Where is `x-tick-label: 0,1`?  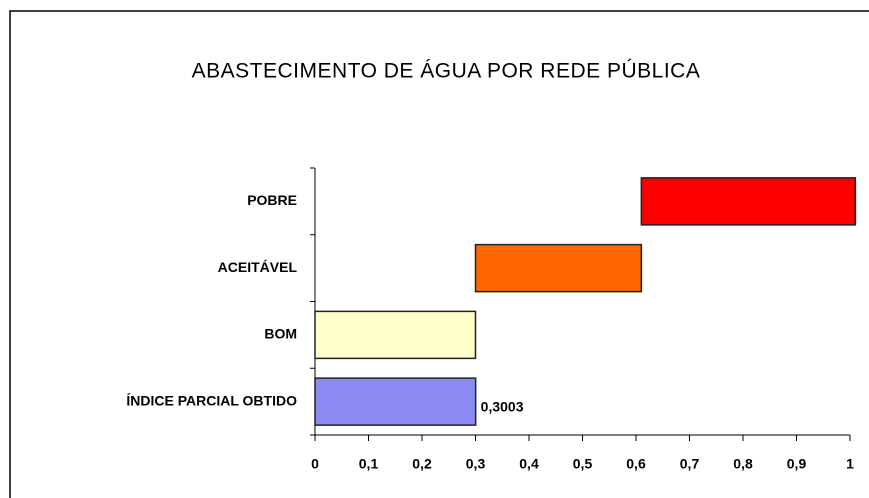 x-tick-label: 0,1 is located at coordinates (369, 464).